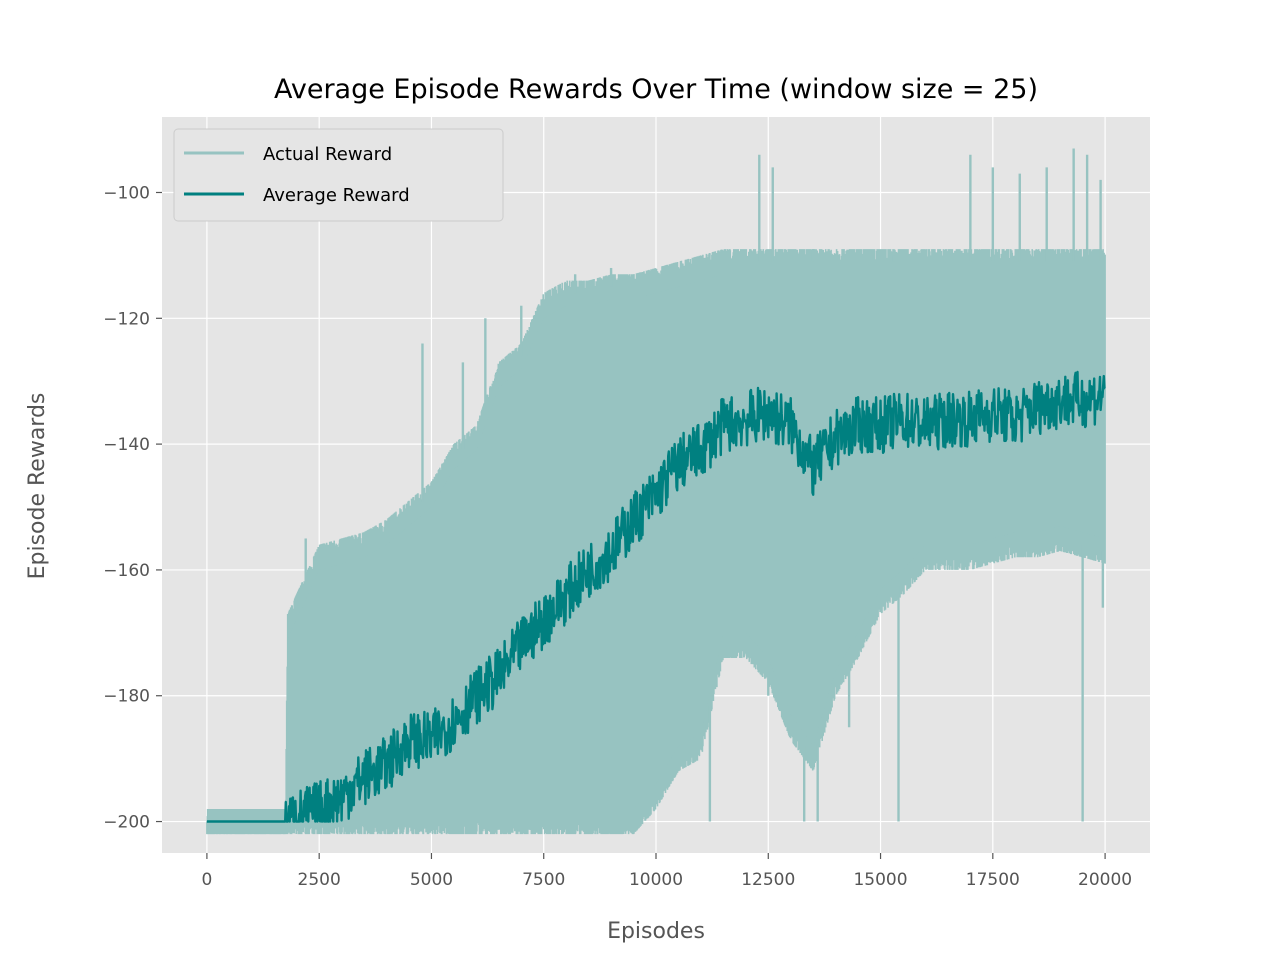  What do you see at coordinates (336, 195) in the screenshot?
I see `legend-label-average-reward: Average Reward` at bounding box center [336, 195].